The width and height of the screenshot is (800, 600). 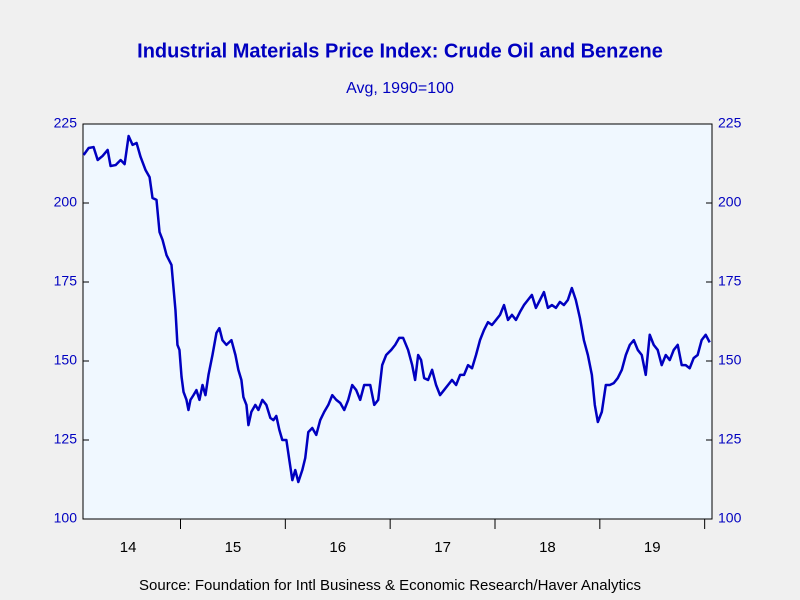 I want to click on y2-tick-label: 200, so click(x=730, y=202).